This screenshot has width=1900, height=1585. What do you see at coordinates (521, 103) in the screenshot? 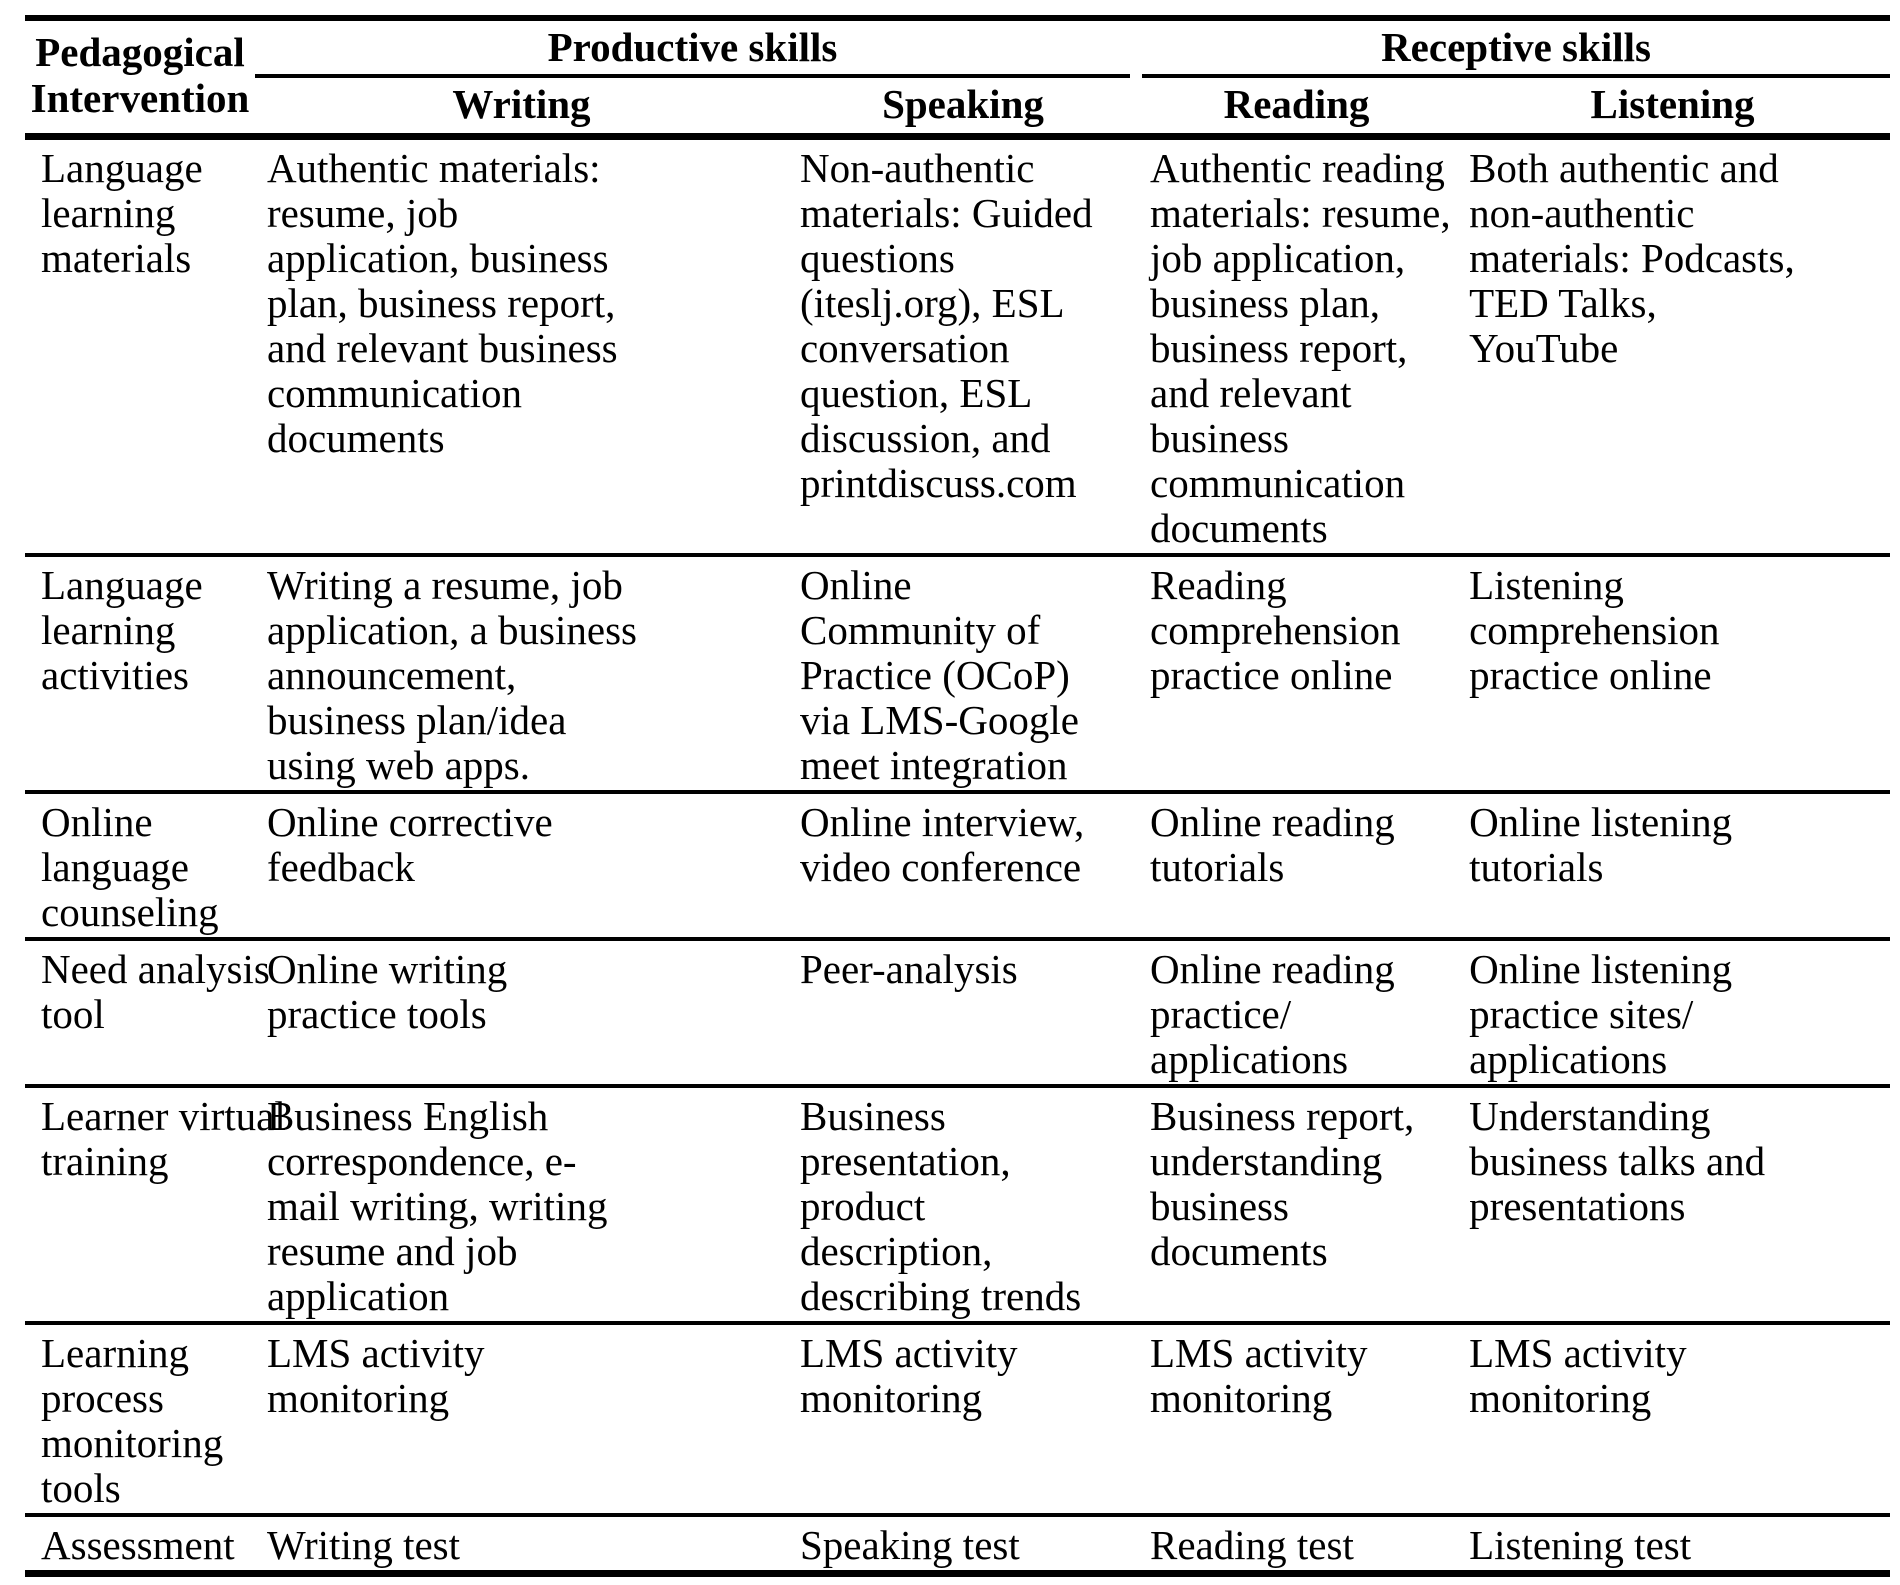
I see `column-header-writing: Writing` at bounding box center [521, 103].